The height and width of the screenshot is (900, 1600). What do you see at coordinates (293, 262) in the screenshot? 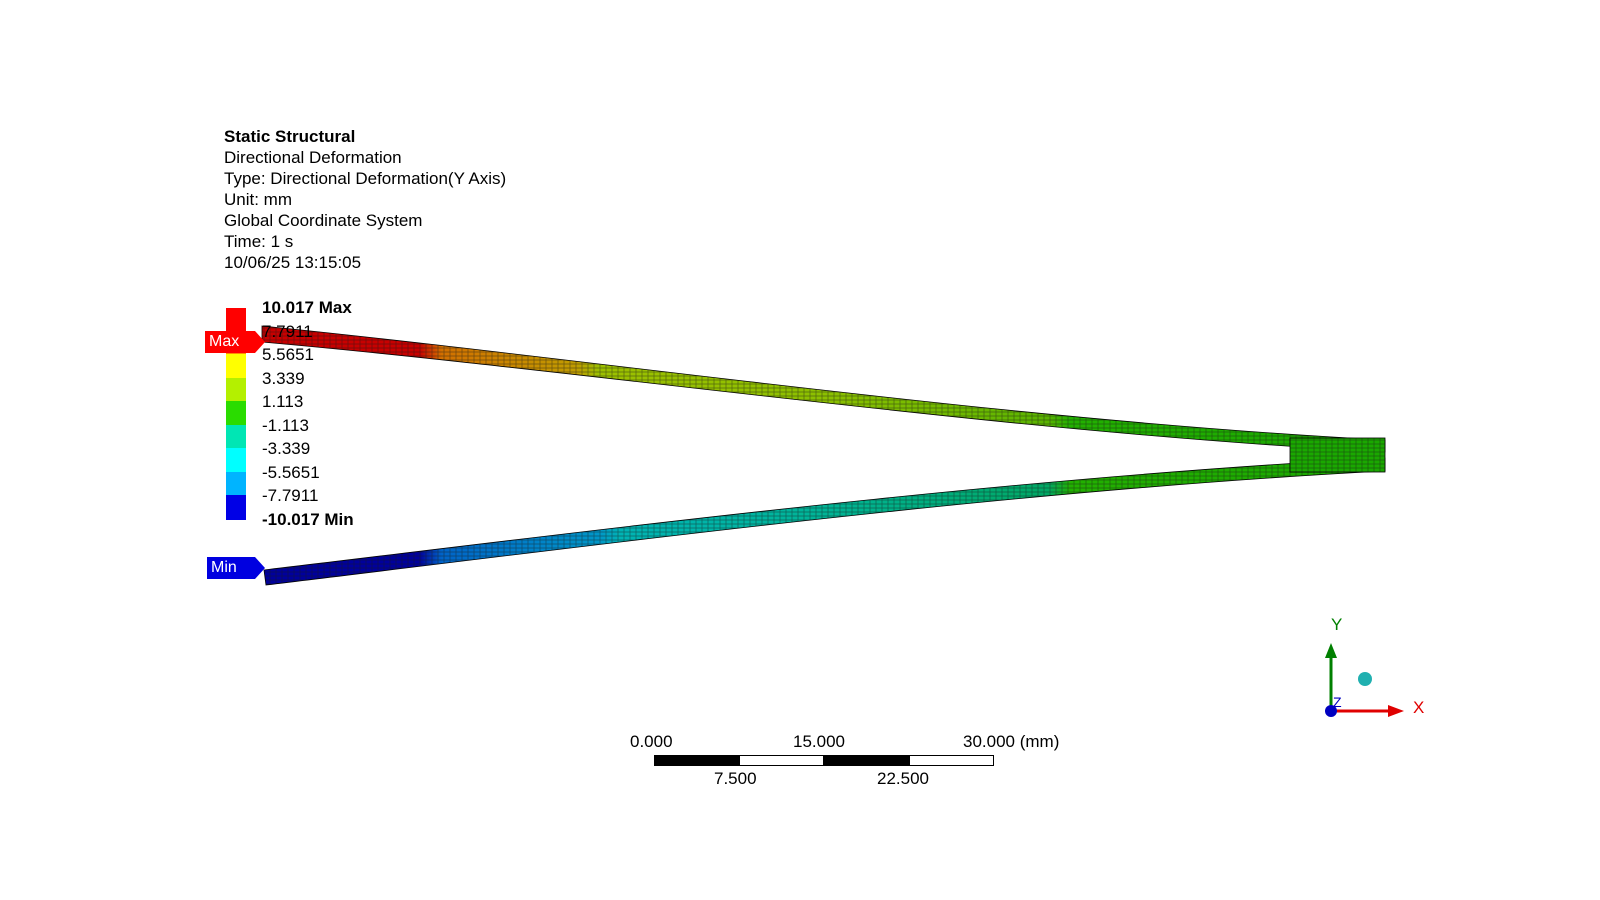
I see `result-timestamp: 10/06/25 13:15:05` at bounding box center [293, 262].